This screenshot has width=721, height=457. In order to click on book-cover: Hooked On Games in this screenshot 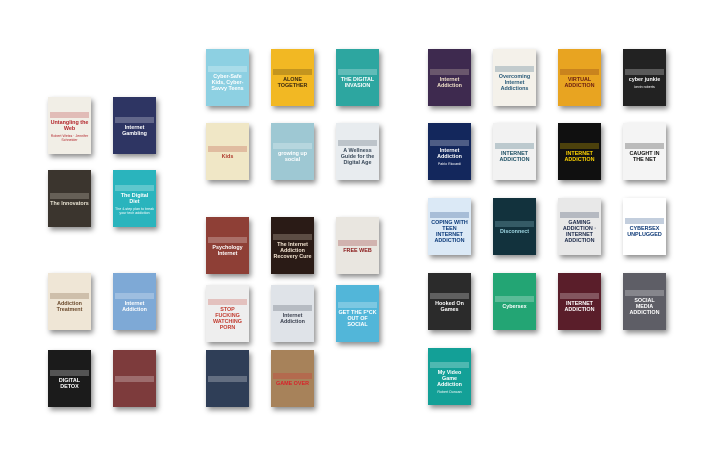, I will do `click(449, 301)`.